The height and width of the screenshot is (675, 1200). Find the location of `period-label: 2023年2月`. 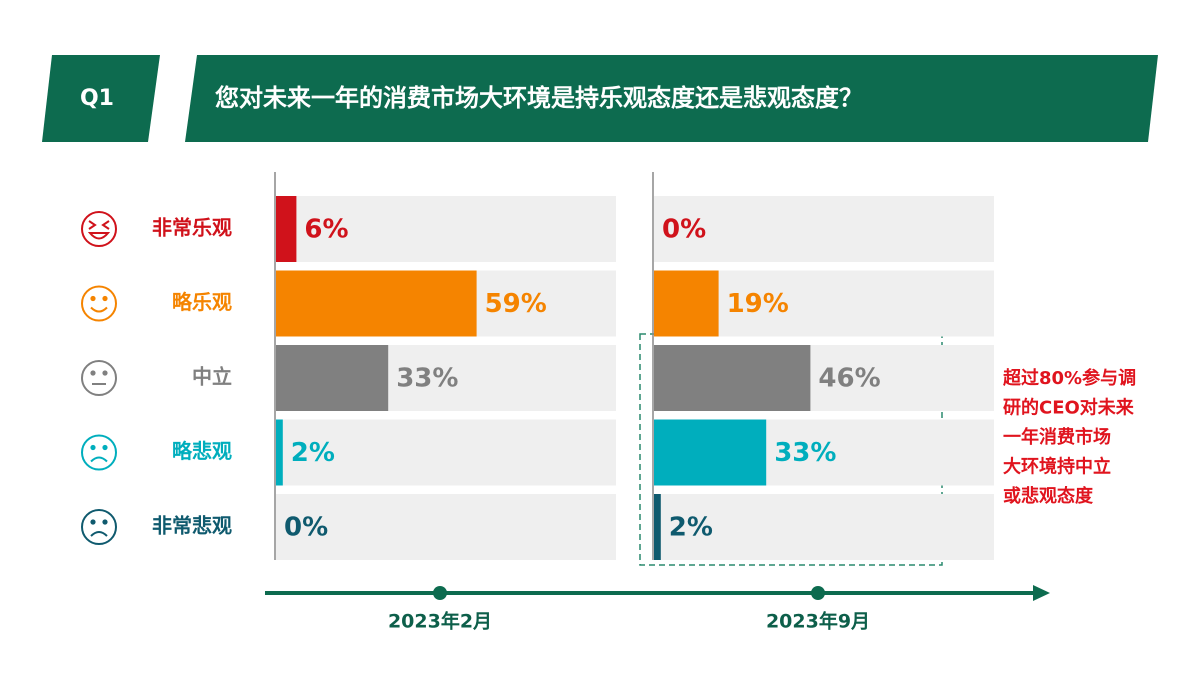

period-label: 2023年2月 is located at coordinates (440, 621).